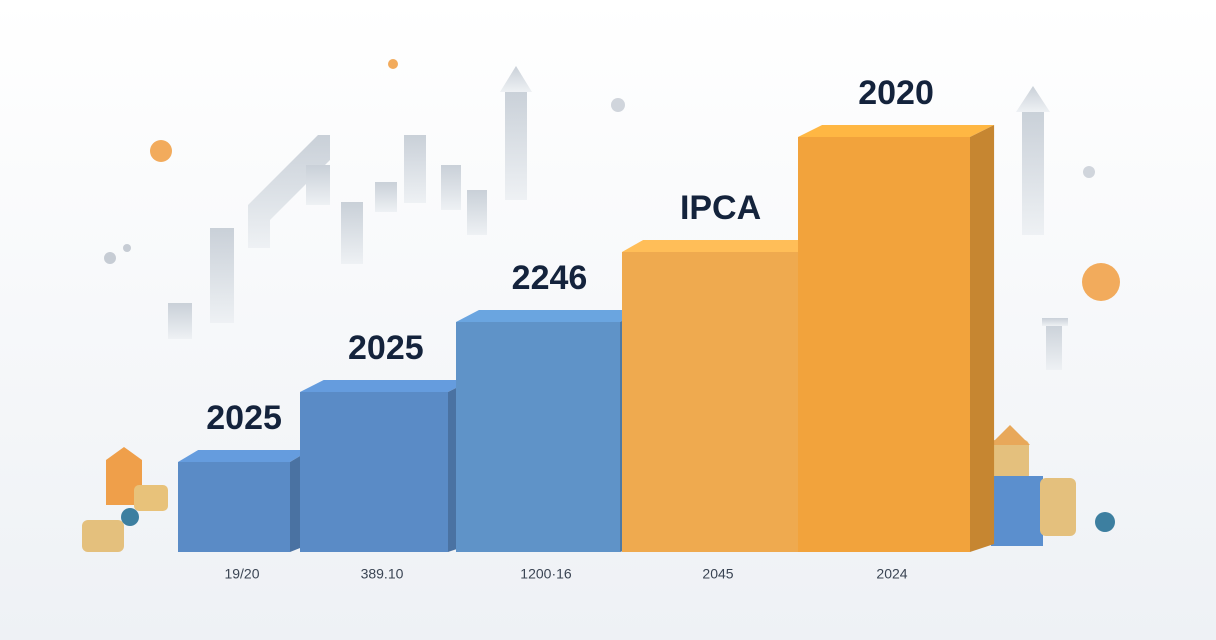 Image resolution: width=1216 pixels, height=640 pixels. Describe the element at coordinates (546, 574) in the screenshot. I see `x-tick-label: 1200·16` at that location.